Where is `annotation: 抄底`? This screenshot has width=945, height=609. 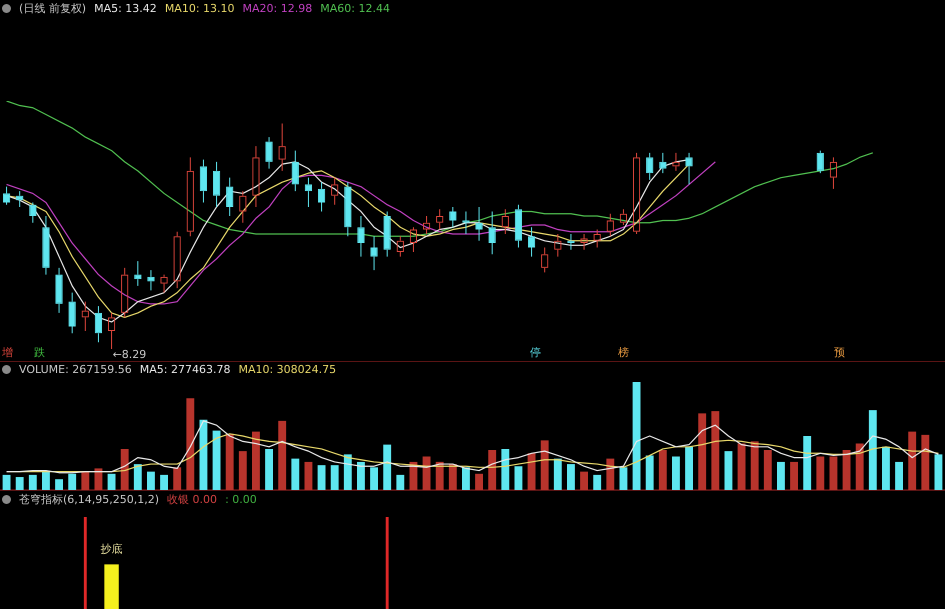
annotation: 抄底 is located at coordinates (111, 549).